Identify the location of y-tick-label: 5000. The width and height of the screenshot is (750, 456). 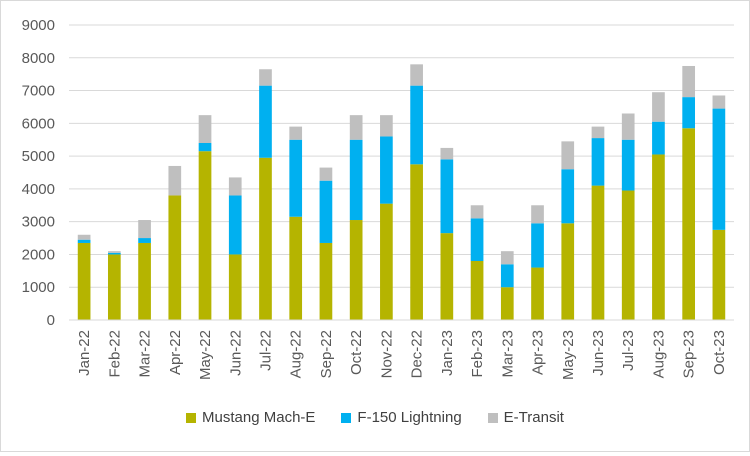
(38, 156).